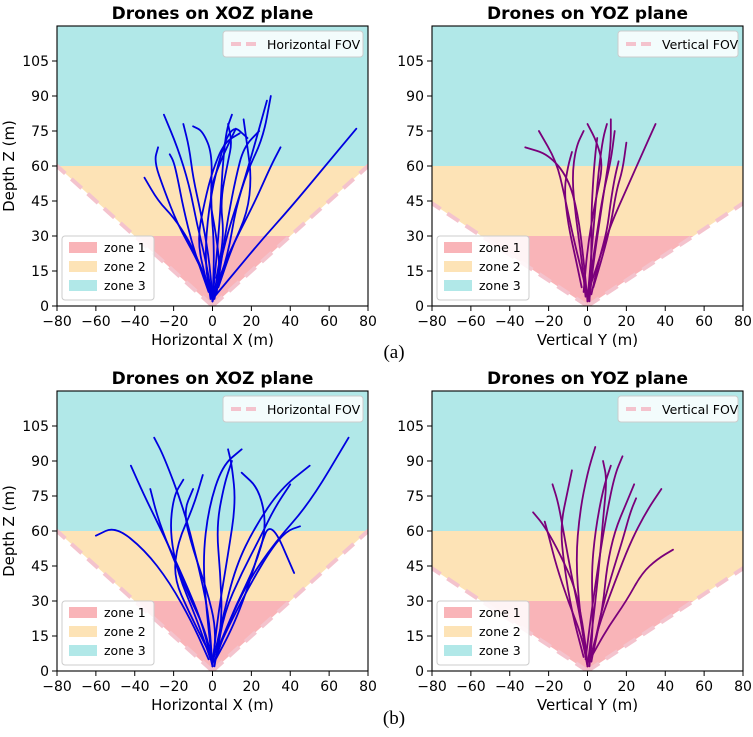  I want to click on caption-a: (a), so click(393, 352).